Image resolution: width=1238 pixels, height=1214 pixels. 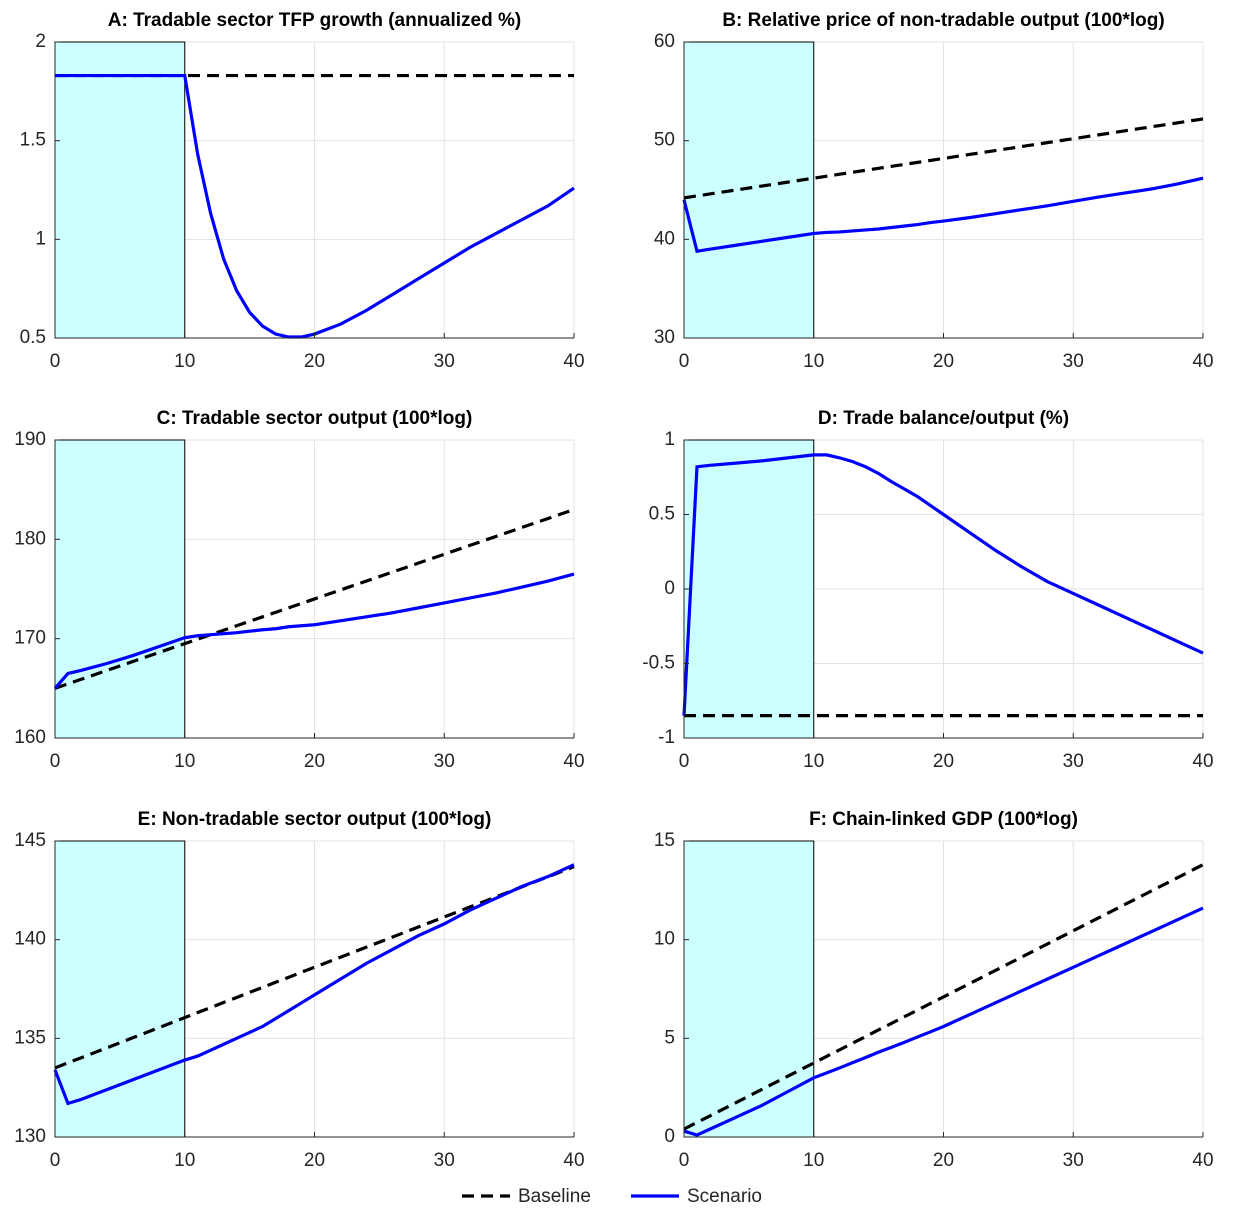 I want to click on legend-label: Scenario, so click(x=724, y=1196).